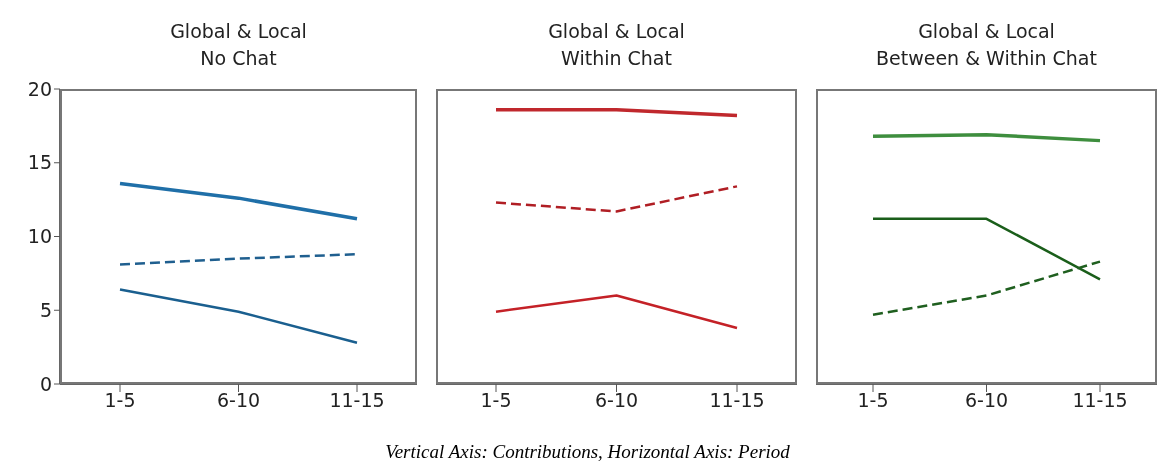  I want to click on y-tick-label: 0, so click(45, 383).